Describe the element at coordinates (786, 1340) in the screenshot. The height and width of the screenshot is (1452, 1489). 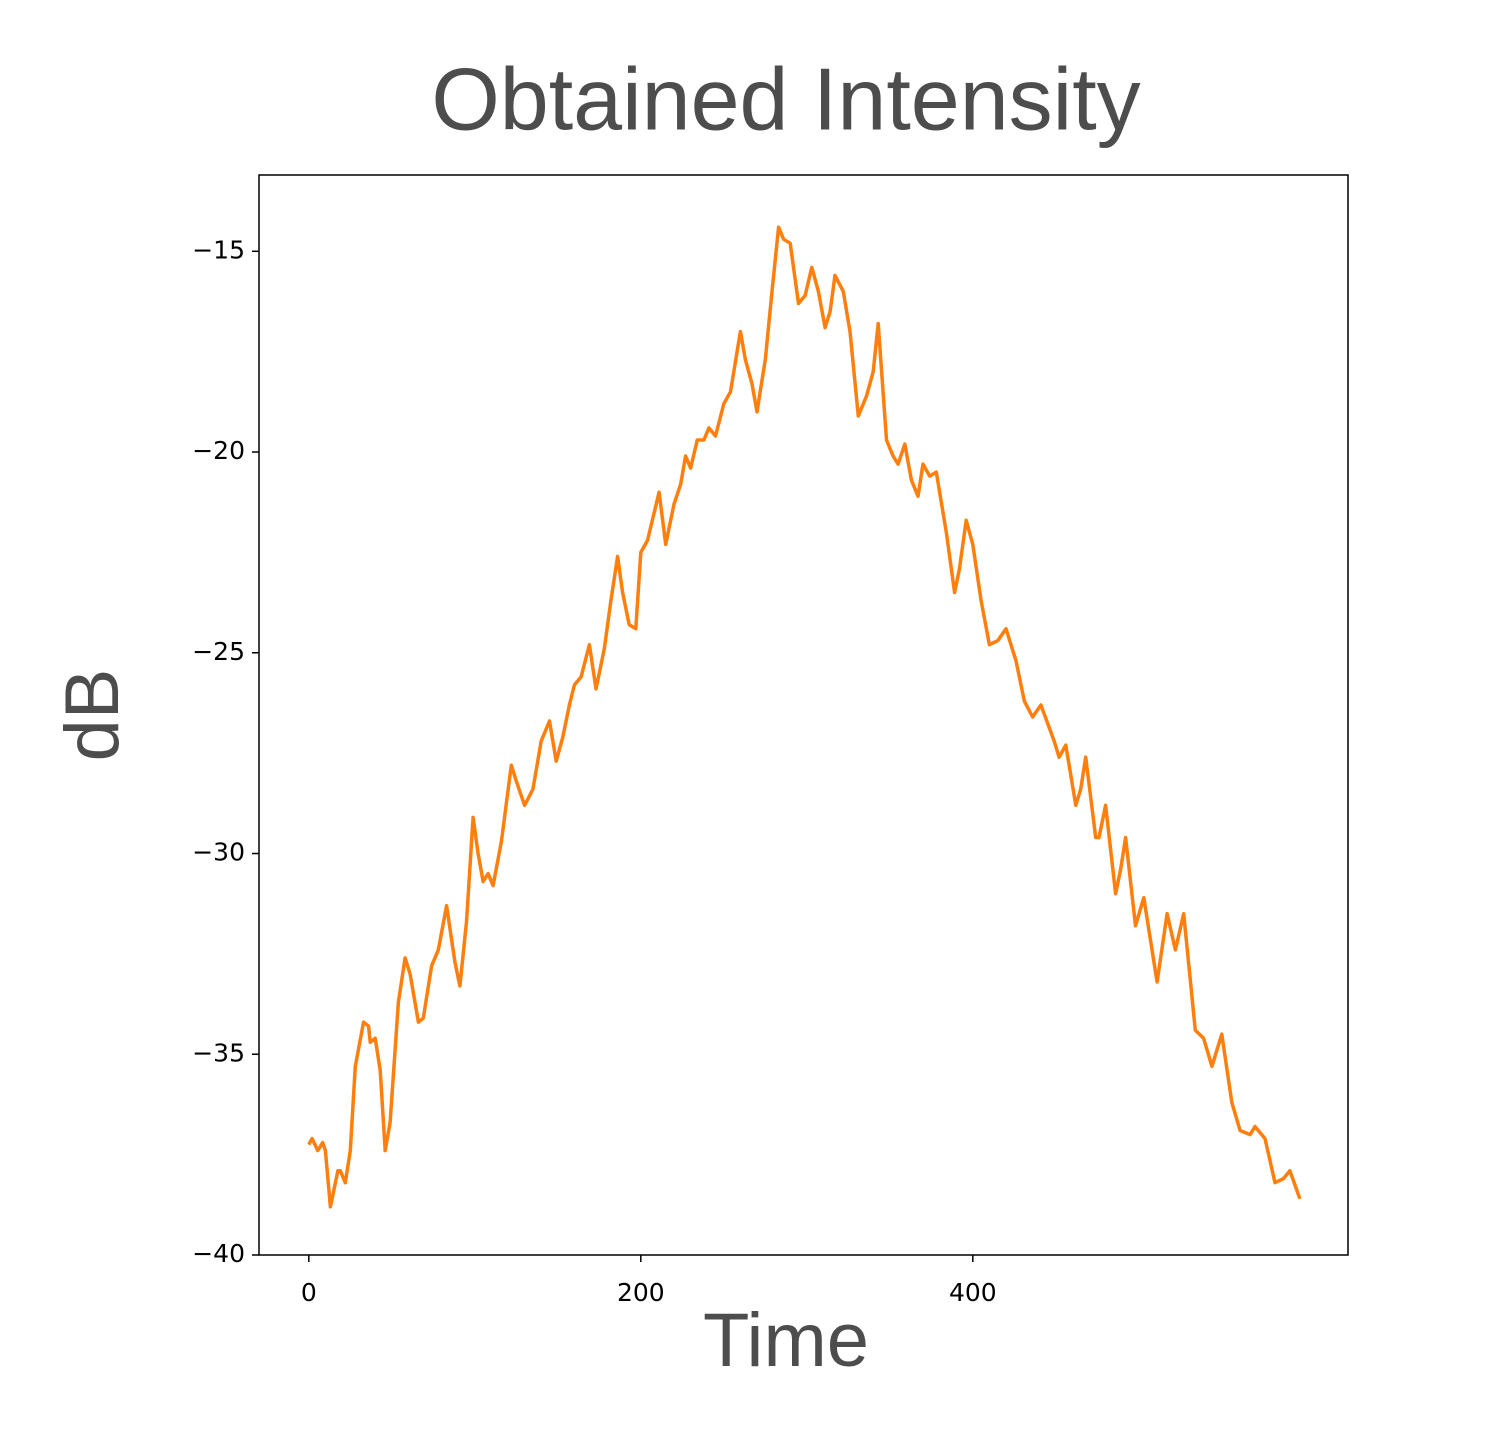
I see `x-axis-label: Time` at that location.